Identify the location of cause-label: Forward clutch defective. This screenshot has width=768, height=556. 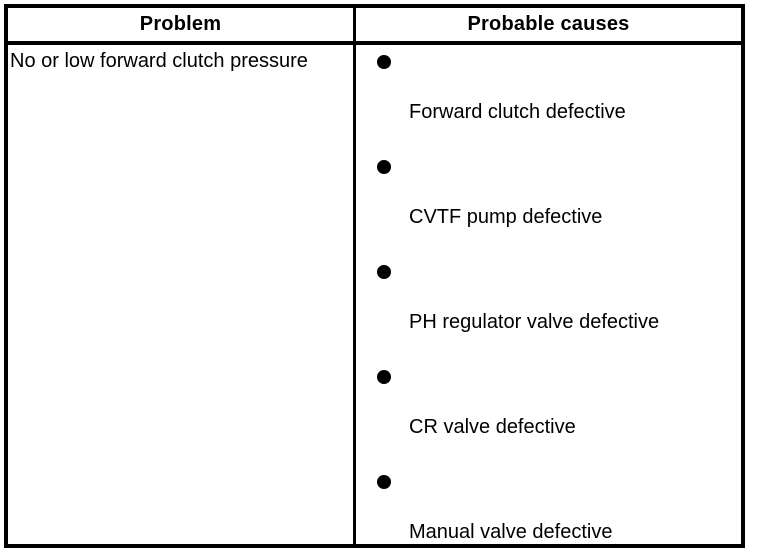
(517, 112).